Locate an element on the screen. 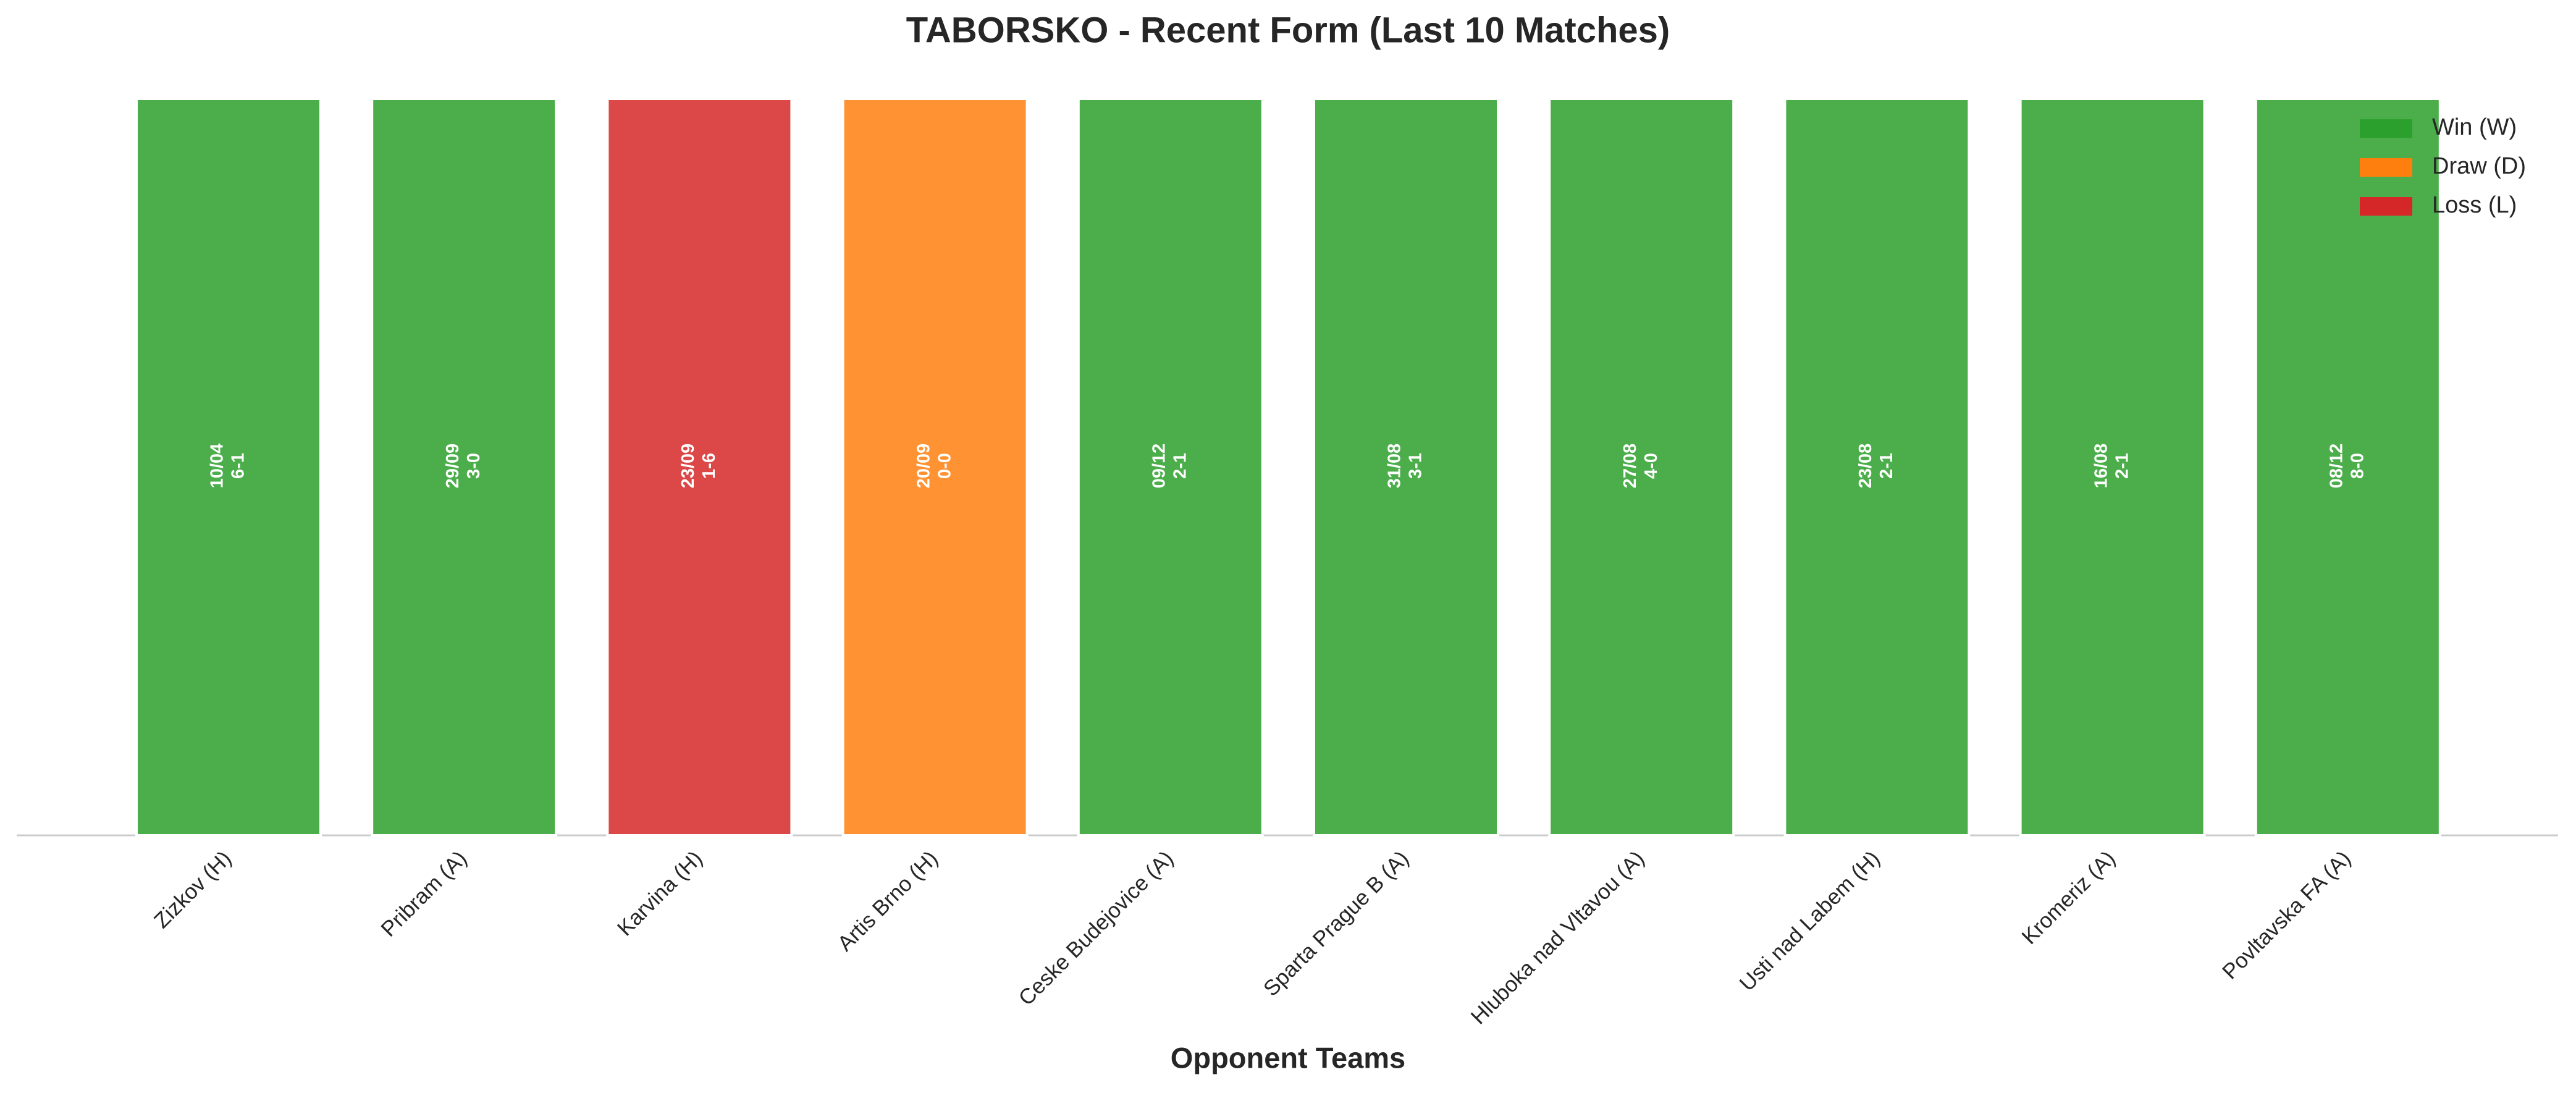  bar-label: 31/08 3-1 is located at coordinates (1405, 467).